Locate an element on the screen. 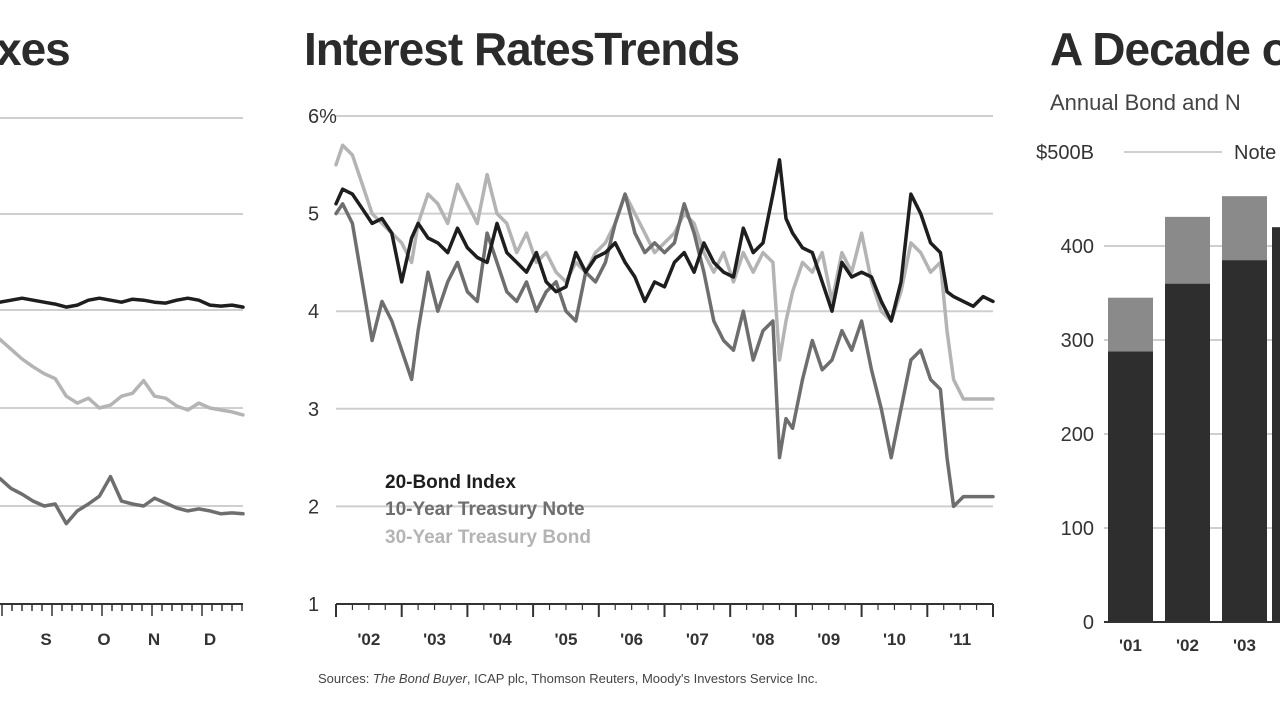  middle-x-tick-label-04: '04 is located at coordinates (500, 639).